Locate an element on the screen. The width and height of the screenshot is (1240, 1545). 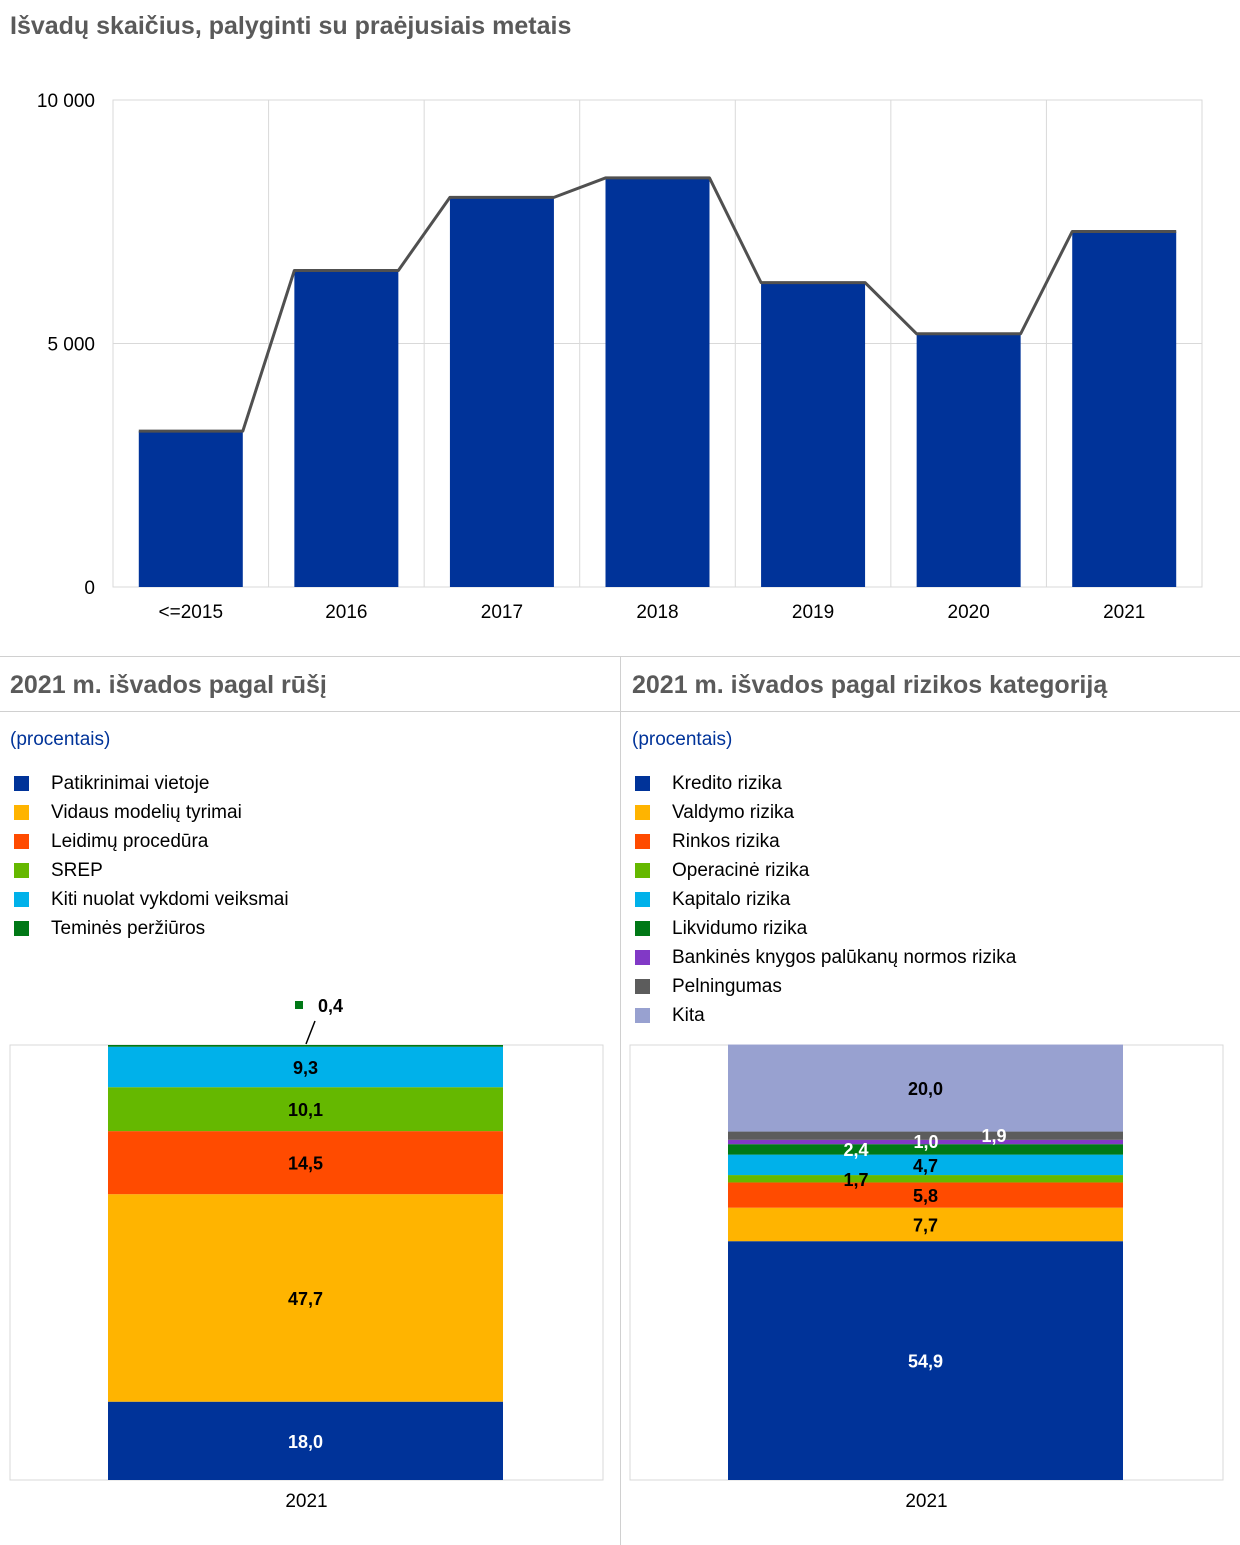
legend-item-srep: SREP is located at coordinates (151, 870).